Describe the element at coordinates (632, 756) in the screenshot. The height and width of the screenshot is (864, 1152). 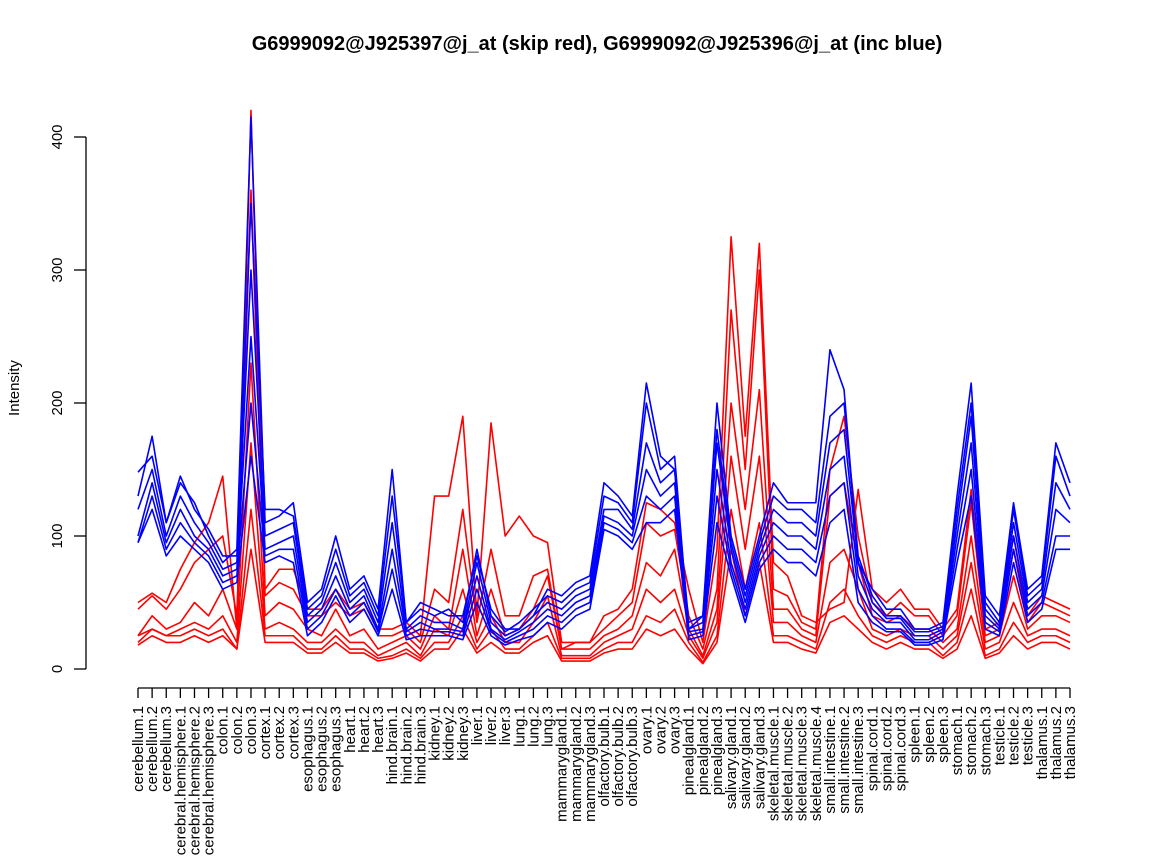
I see `x-tick-label: olfactory.bulb.3` at that location.